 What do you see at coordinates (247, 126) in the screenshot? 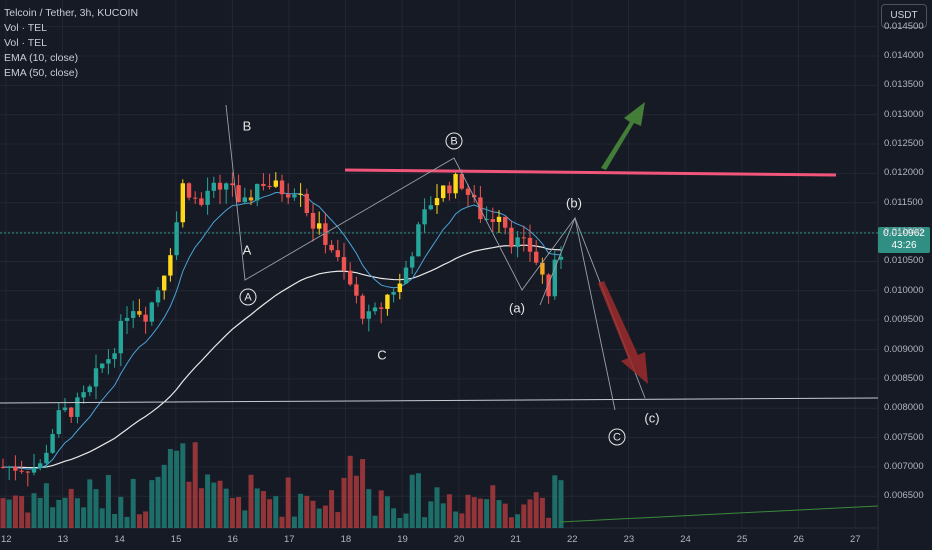
I see `wave-label-b: B` at bounding box center [247, 126].